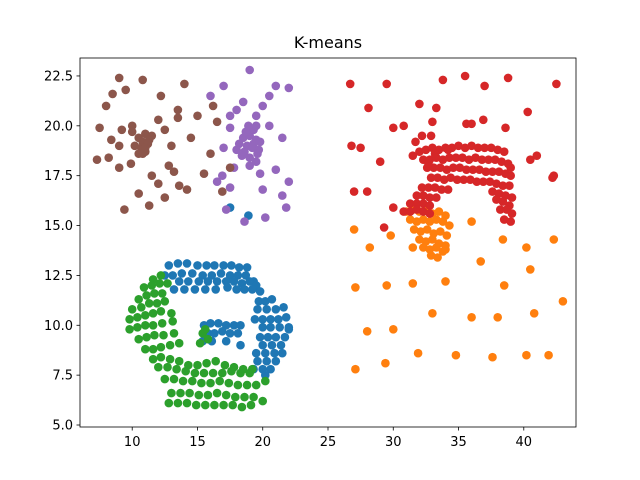 This screenshot has width=640, height=480. Describe the element at coordinates (328, 42) in the screenshot. I see `chart-title: K-means` at that location.